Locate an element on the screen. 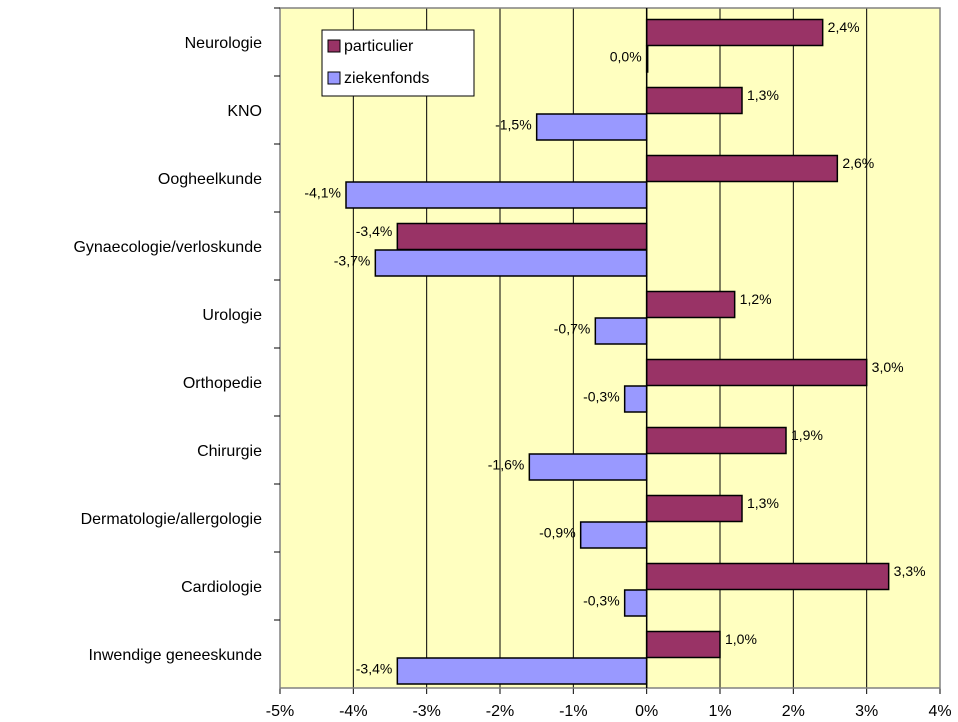 The image size is (958, 722). y-tick-label: KNO is located at coordinates (244, 111).